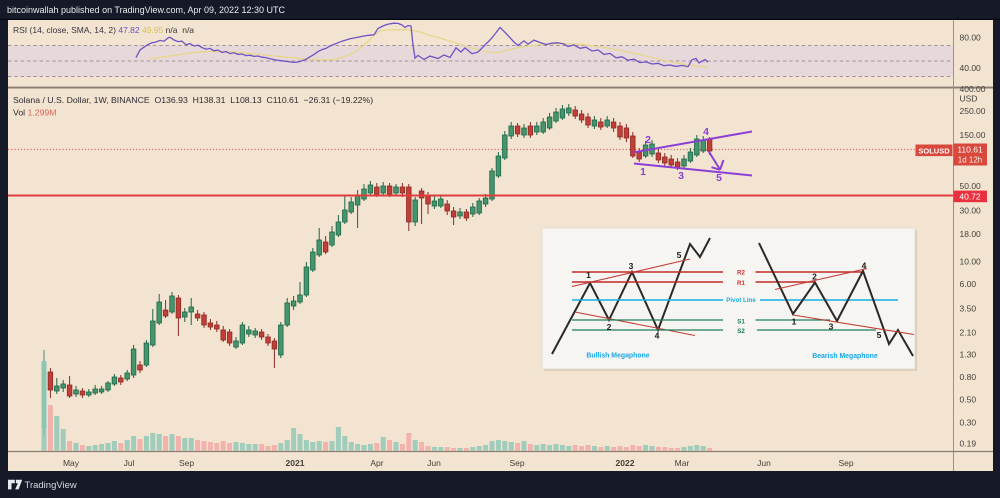 The width and height of the screenshot is (1000, 498). I want to click on svg-text: 1d 12h, so click(970, 160).